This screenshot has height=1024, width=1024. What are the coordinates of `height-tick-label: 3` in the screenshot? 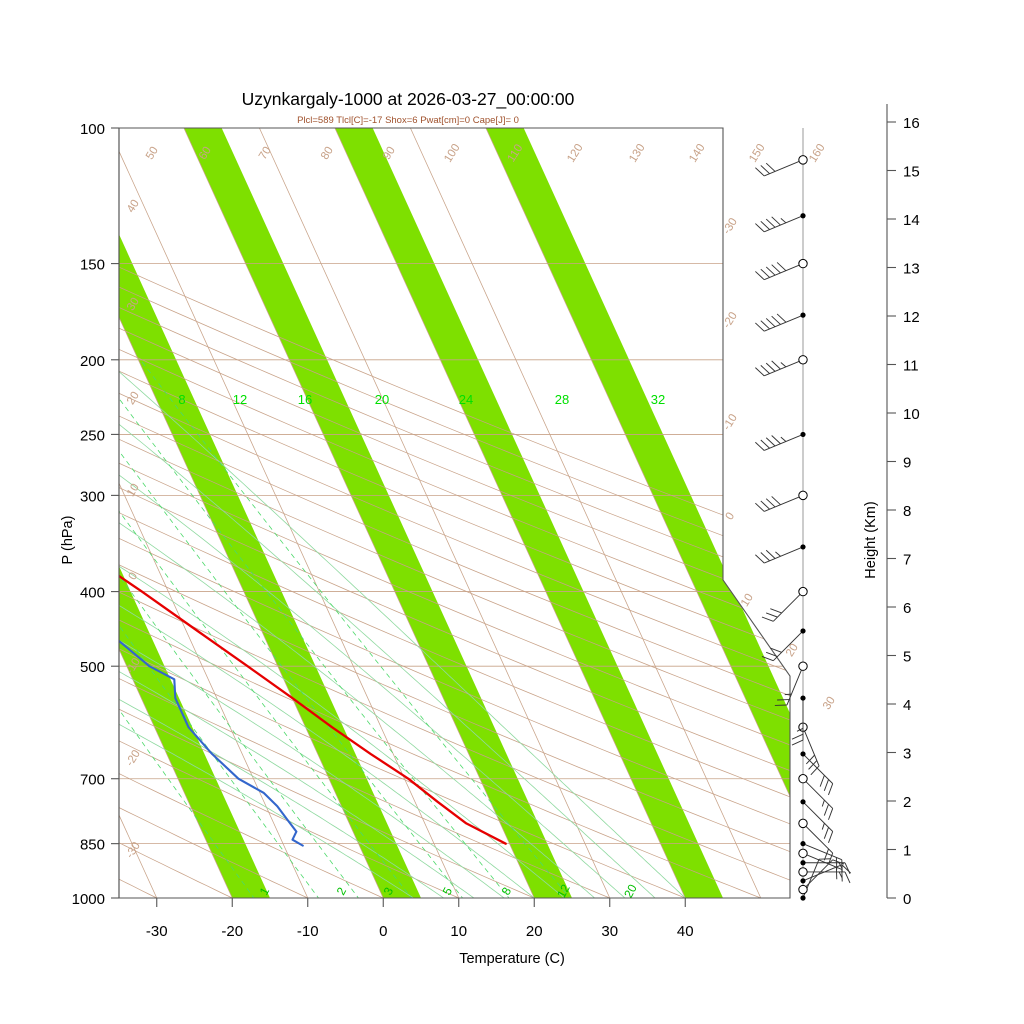 It's located at (907, 754).